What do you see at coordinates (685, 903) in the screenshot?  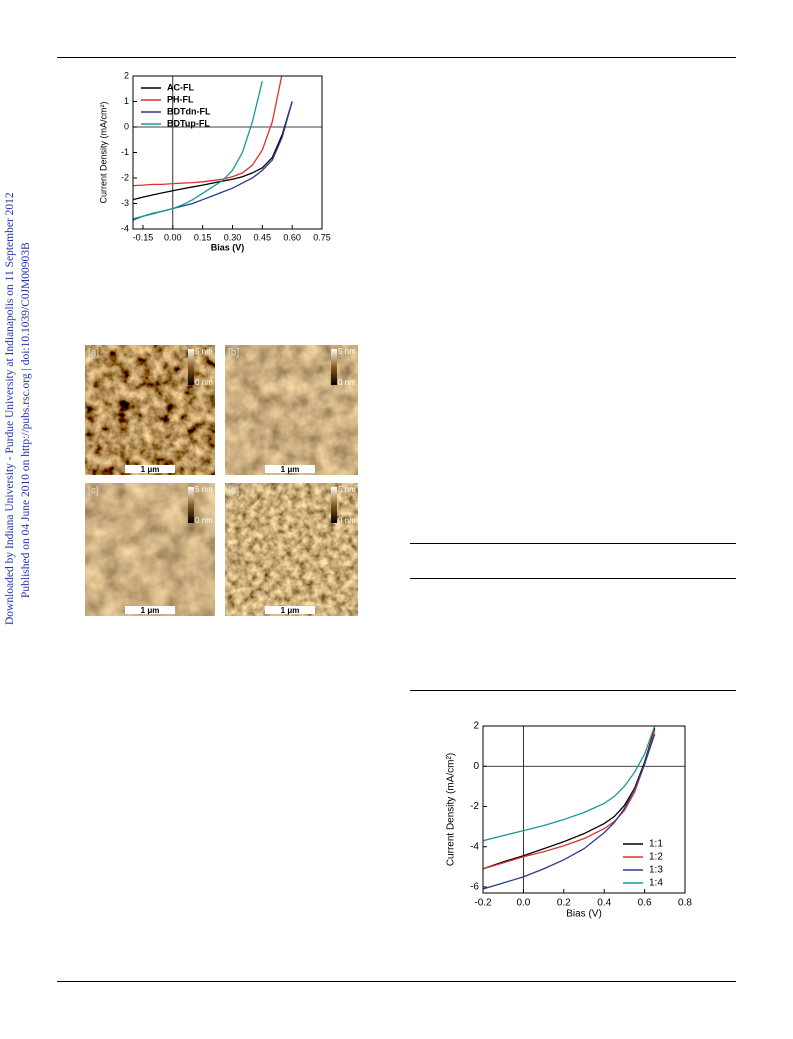 I see `x-tick-label: 0.8` at bounding box center [685, 903].